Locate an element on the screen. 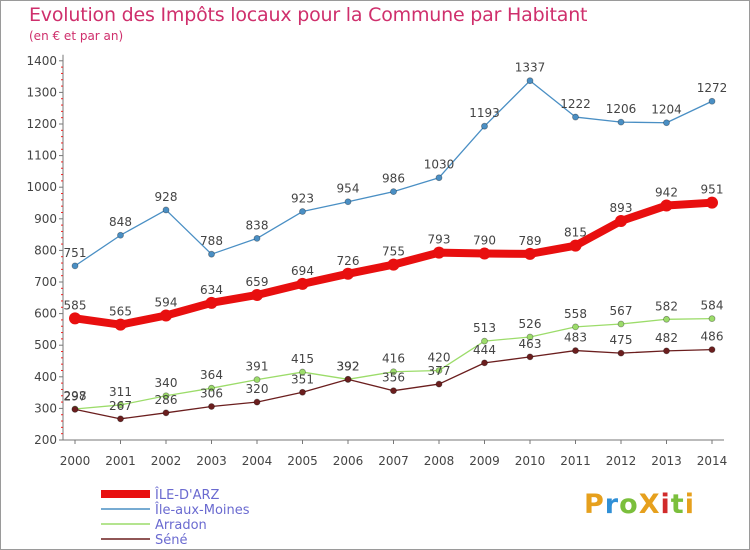 The width and height of the screenshot is (750, 550). logo-letter: r is located at coordinates (612, 504).